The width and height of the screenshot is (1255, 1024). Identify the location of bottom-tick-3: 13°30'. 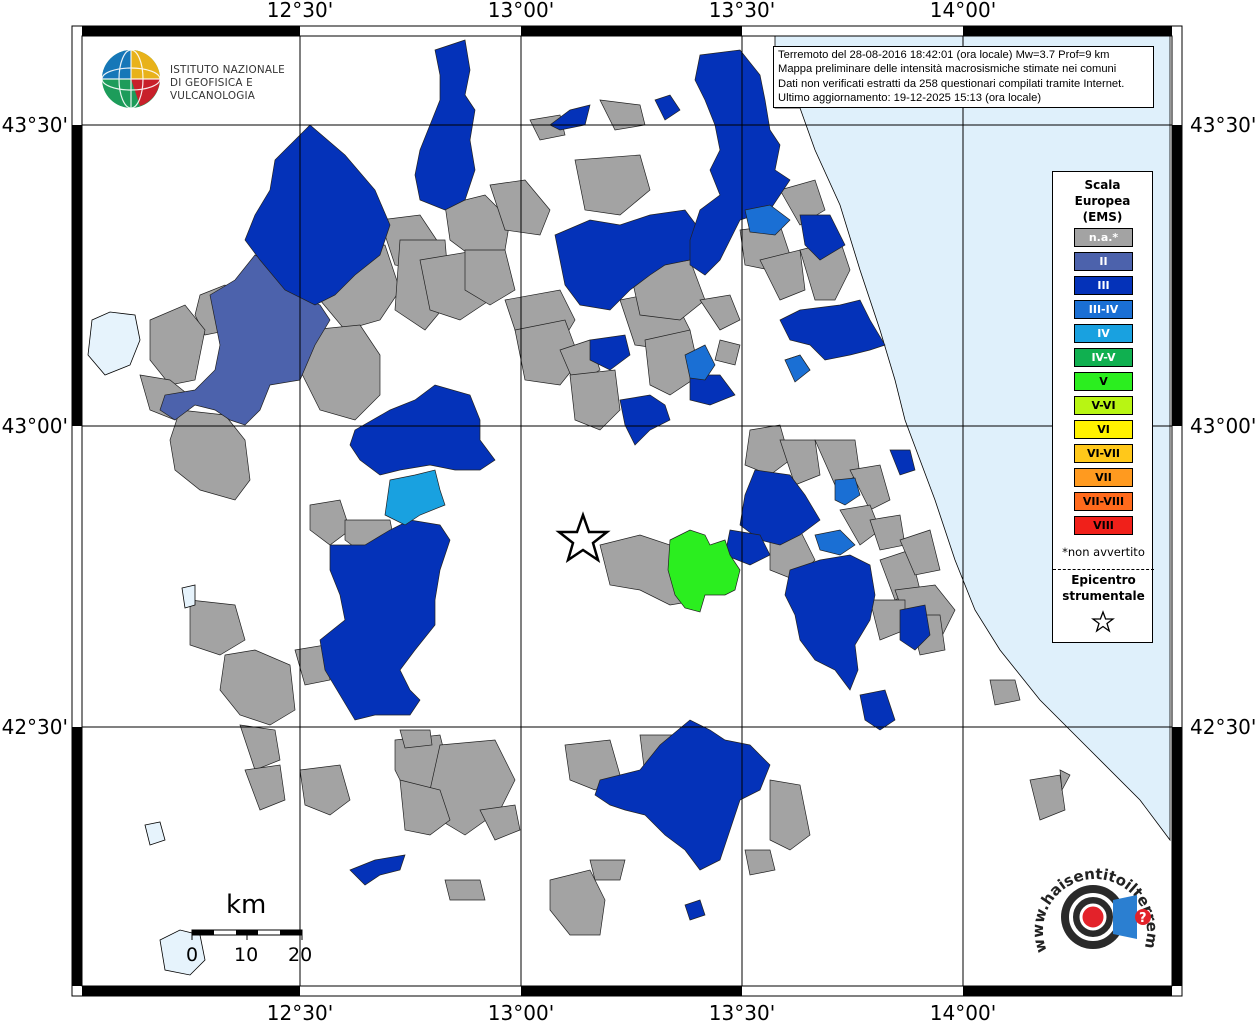
(742, 1012).